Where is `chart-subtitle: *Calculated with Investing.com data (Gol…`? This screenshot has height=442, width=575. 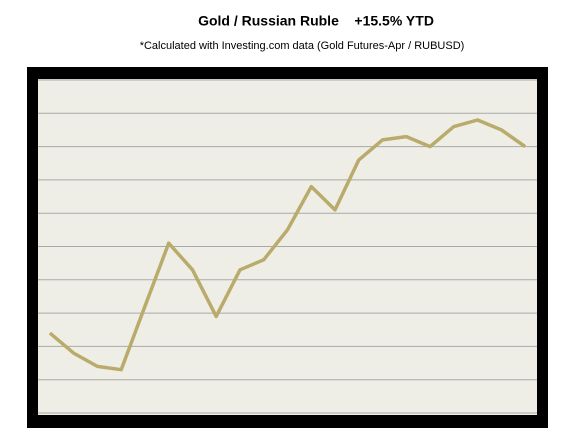
chart-subtitle: *Calculated with Investing.com data (Gol… is located at coordinates (302, 46).